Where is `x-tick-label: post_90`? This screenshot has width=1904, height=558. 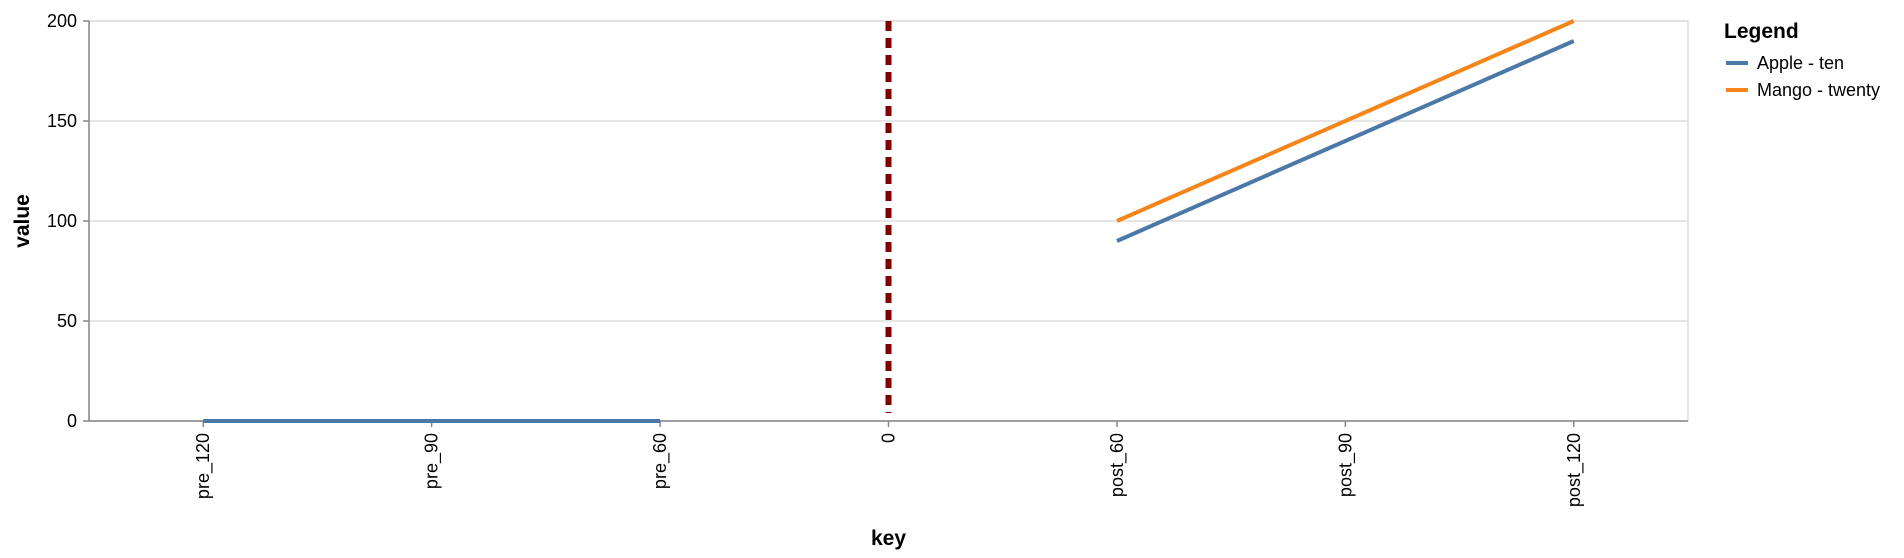 x-tick-label: post_90 is located at coordinates (1345, 465).